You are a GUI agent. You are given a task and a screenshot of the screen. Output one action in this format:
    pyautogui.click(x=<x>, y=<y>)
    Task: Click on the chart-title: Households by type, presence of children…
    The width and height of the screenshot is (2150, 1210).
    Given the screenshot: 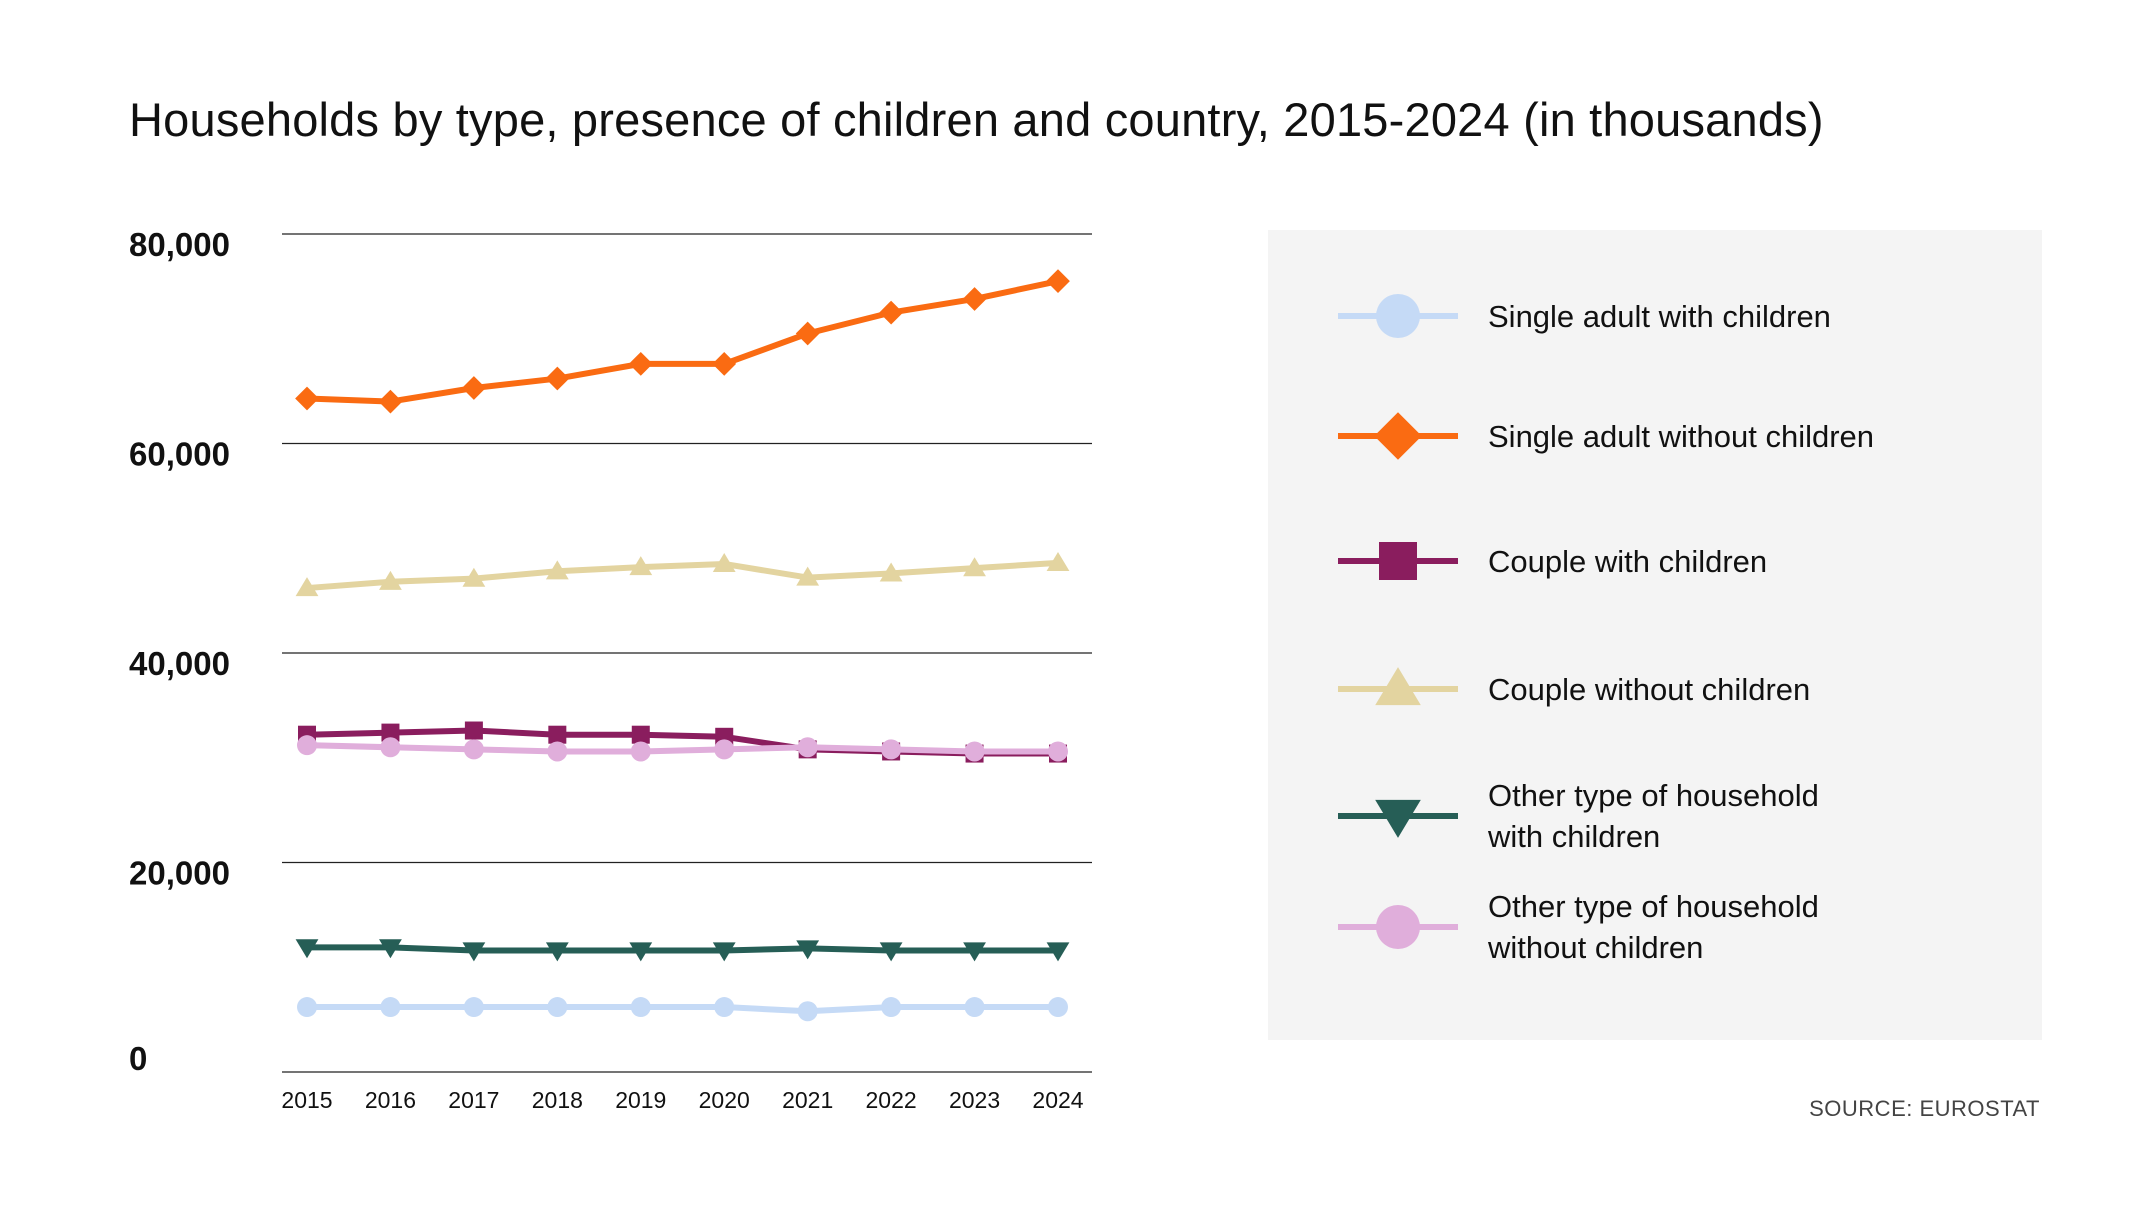 What is the action you would take?
    pyautogui.click(x=976, y=119)
    